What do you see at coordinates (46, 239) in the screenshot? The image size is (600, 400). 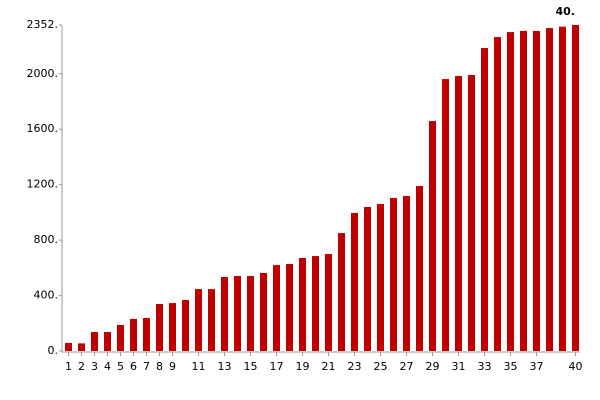 I see `y-tick-label: 800.` at bounding box center [46, 239].